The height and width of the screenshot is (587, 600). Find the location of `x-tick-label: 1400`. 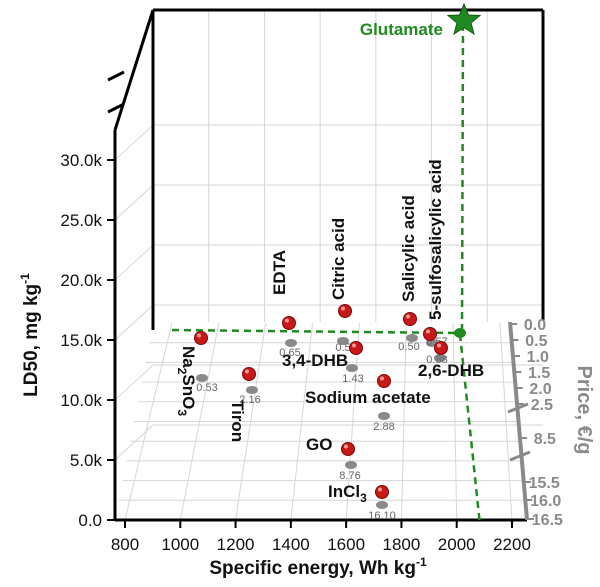

x-tick-label: 1400 is located at coordinates (291, 544).